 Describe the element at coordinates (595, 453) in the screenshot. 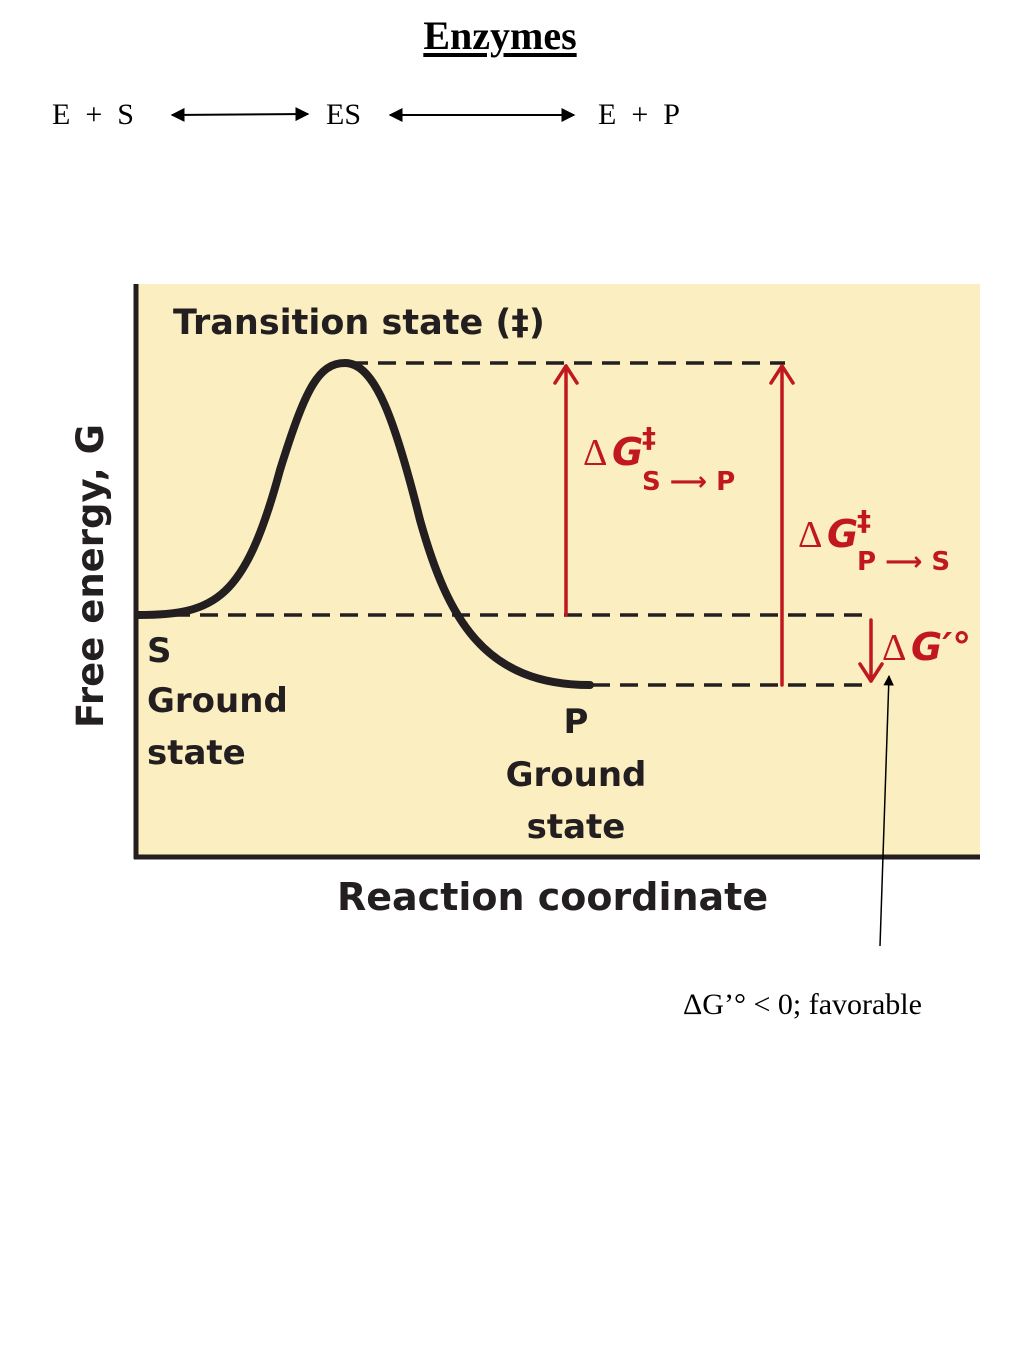

I see `forward-delta: Δ` at that location.